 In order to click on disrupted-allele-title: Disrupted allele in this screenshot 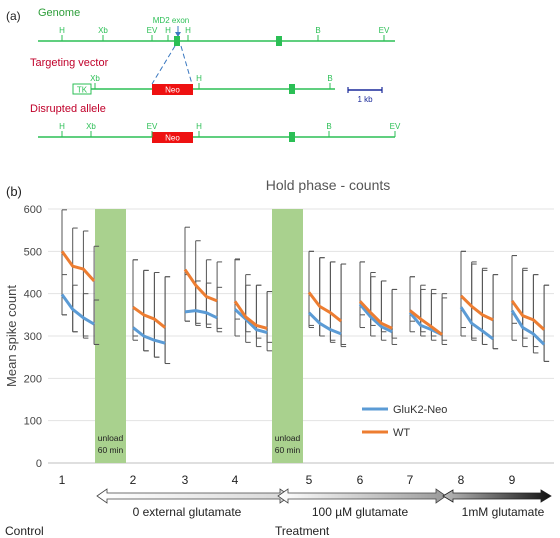, I will do `click(68, 109)`.